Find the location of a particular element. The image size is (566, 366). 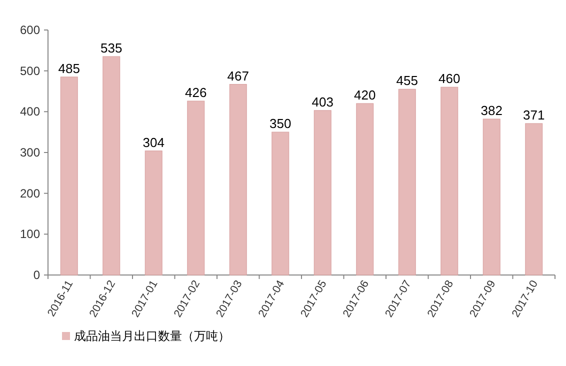

data-label: 467 is located at coordinates (238, 76).